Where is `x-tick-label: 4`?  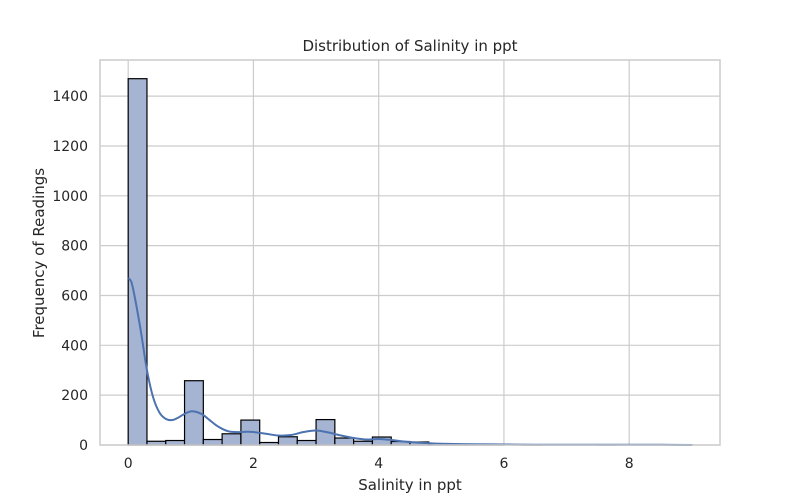
x-tick-label: 4 is located at coordinates (378, 464).